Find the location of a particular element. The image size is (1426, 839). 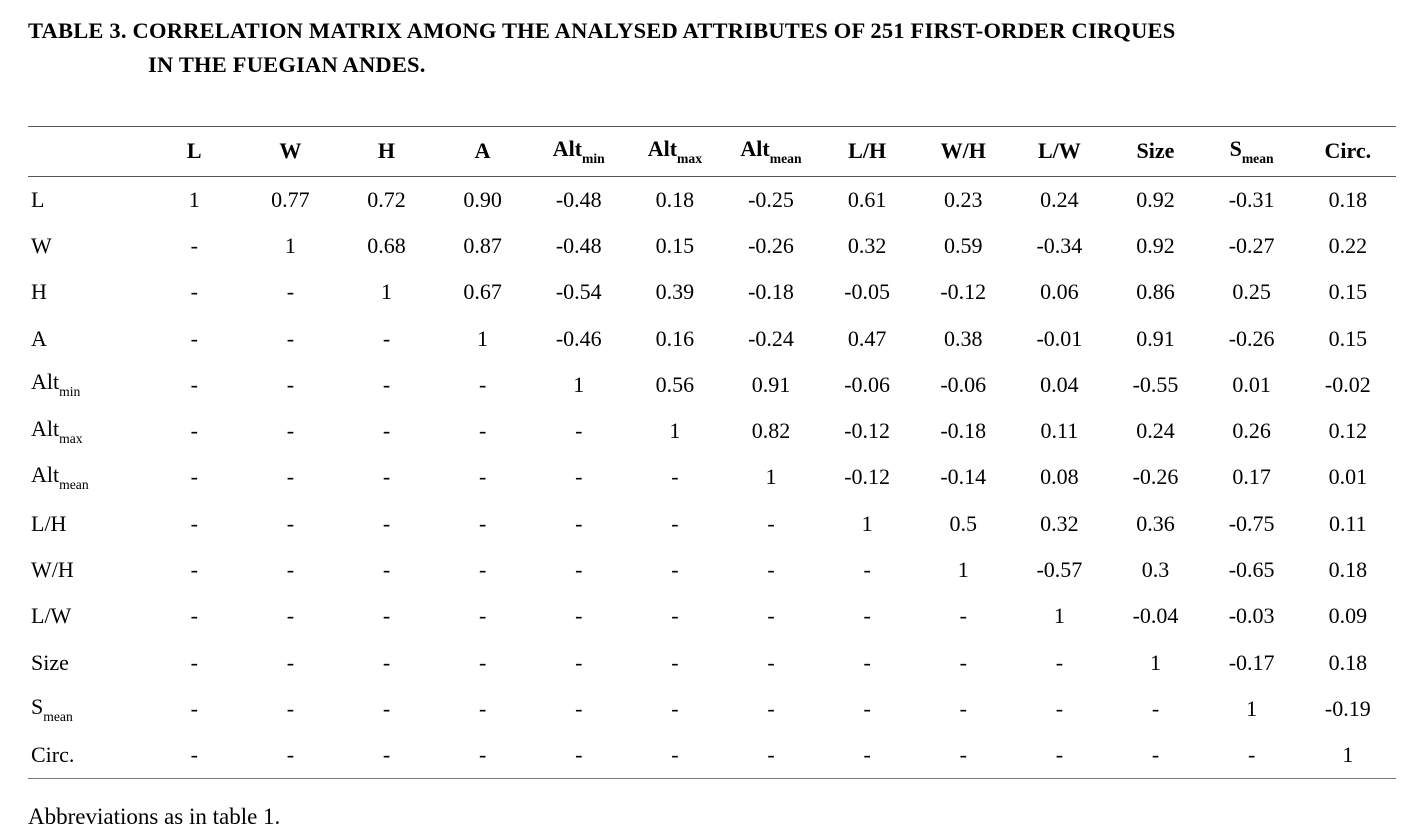

correlation-value-cell: 0.15 is located at coordinates (675, 245).